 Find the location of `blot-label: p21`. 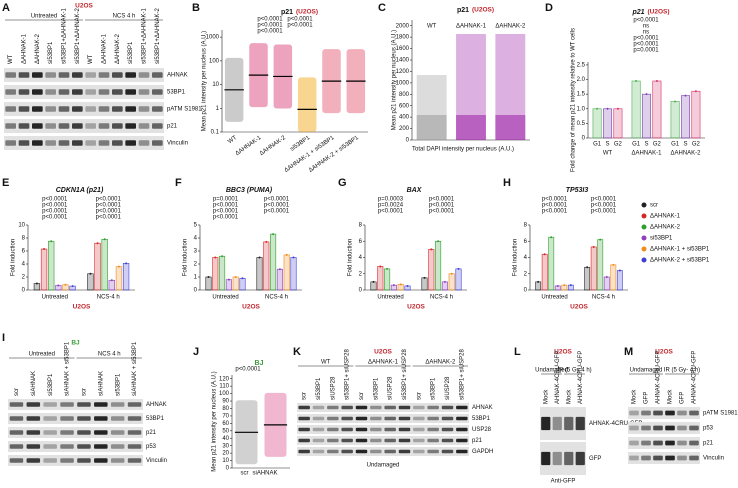

blot-label: p21 is located at coordinates (708, 444).